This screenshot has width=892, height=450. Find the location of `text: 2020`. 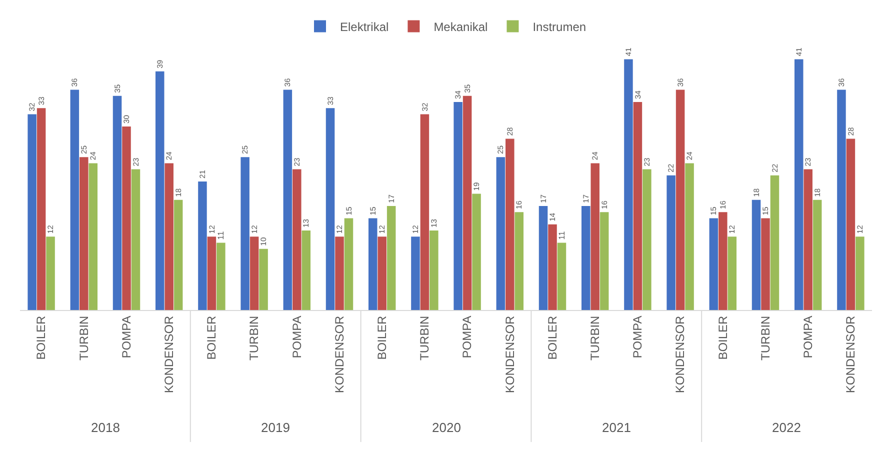

text: 2020 is located at coordinates (446, 427).